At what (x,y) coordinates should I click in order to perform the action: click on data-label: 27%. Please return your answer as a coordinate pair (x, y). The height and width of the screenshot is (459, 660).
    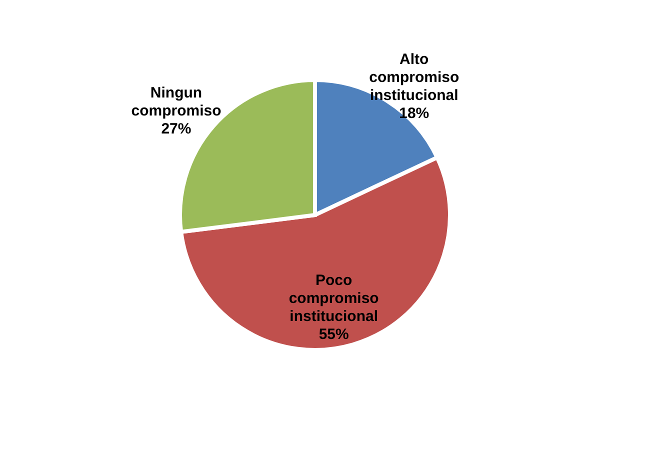
    Looking at the image, I should click on (176, 129).